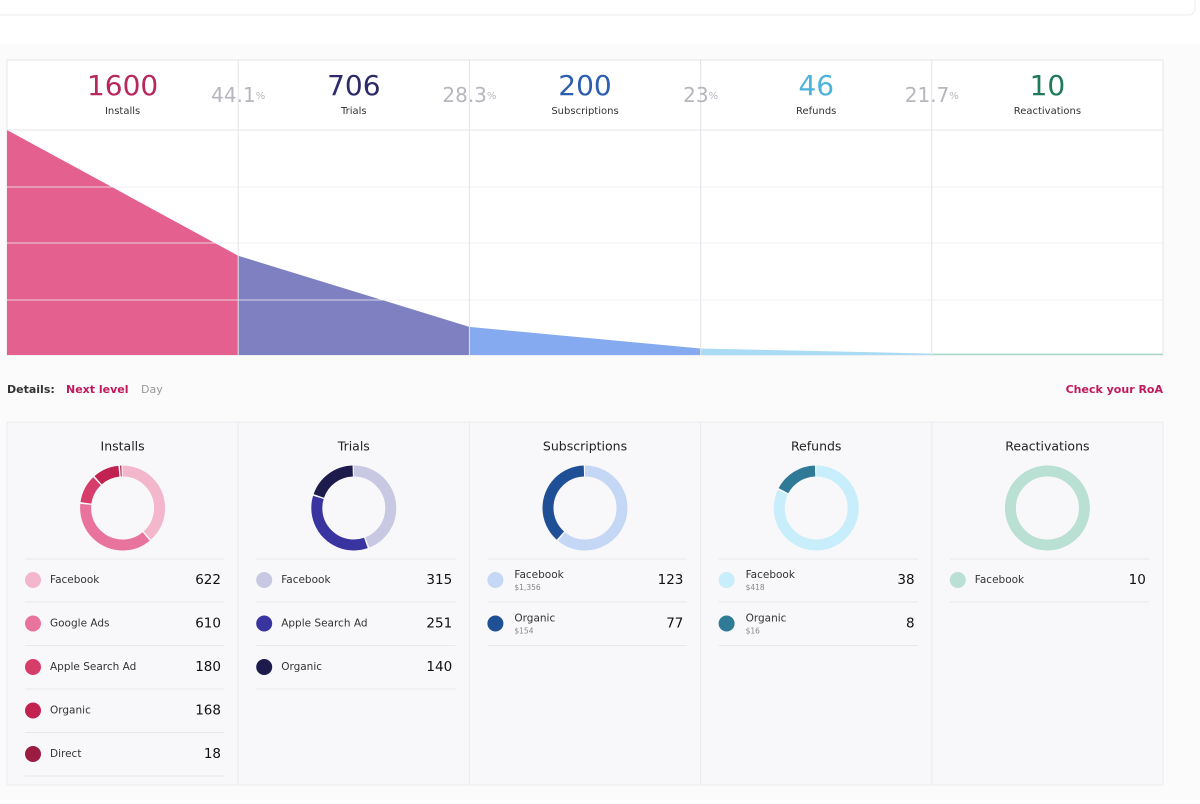  I want to click on breakdown-title: Subscriptions, so click(585, 446).